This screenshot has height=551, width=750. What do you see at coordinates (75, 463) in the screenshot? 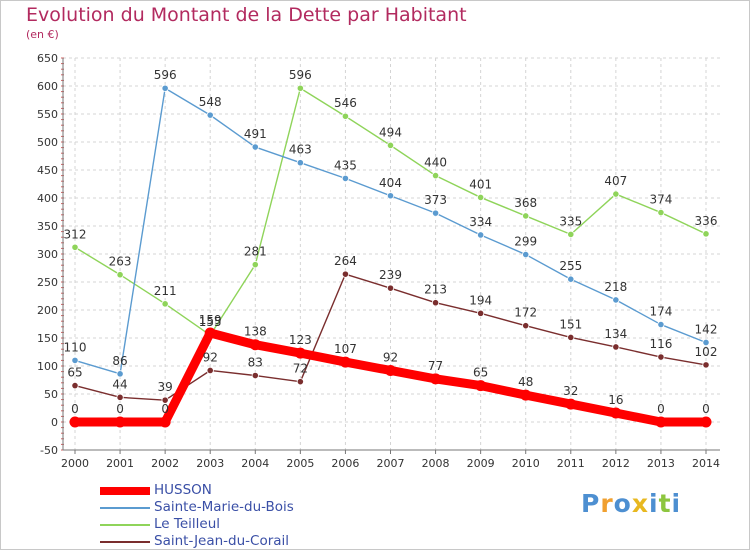
I see `x-tick-label: 2000` at bounding box center [75, 463].